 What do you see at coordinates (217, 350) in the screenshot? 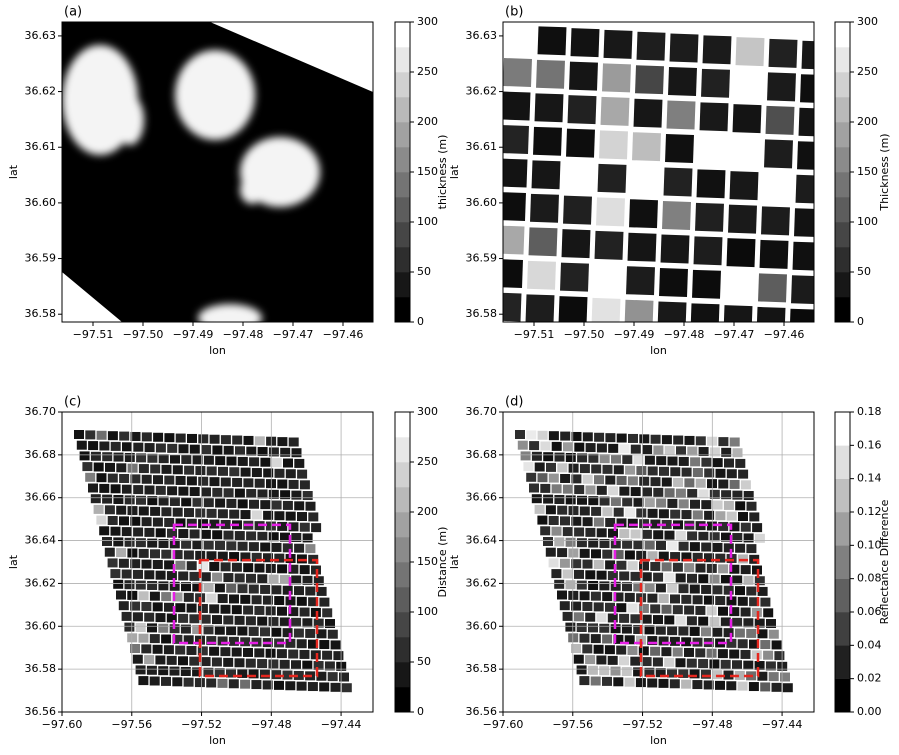
I see `x-axis-label: lon` at bounding box center [217, 350].